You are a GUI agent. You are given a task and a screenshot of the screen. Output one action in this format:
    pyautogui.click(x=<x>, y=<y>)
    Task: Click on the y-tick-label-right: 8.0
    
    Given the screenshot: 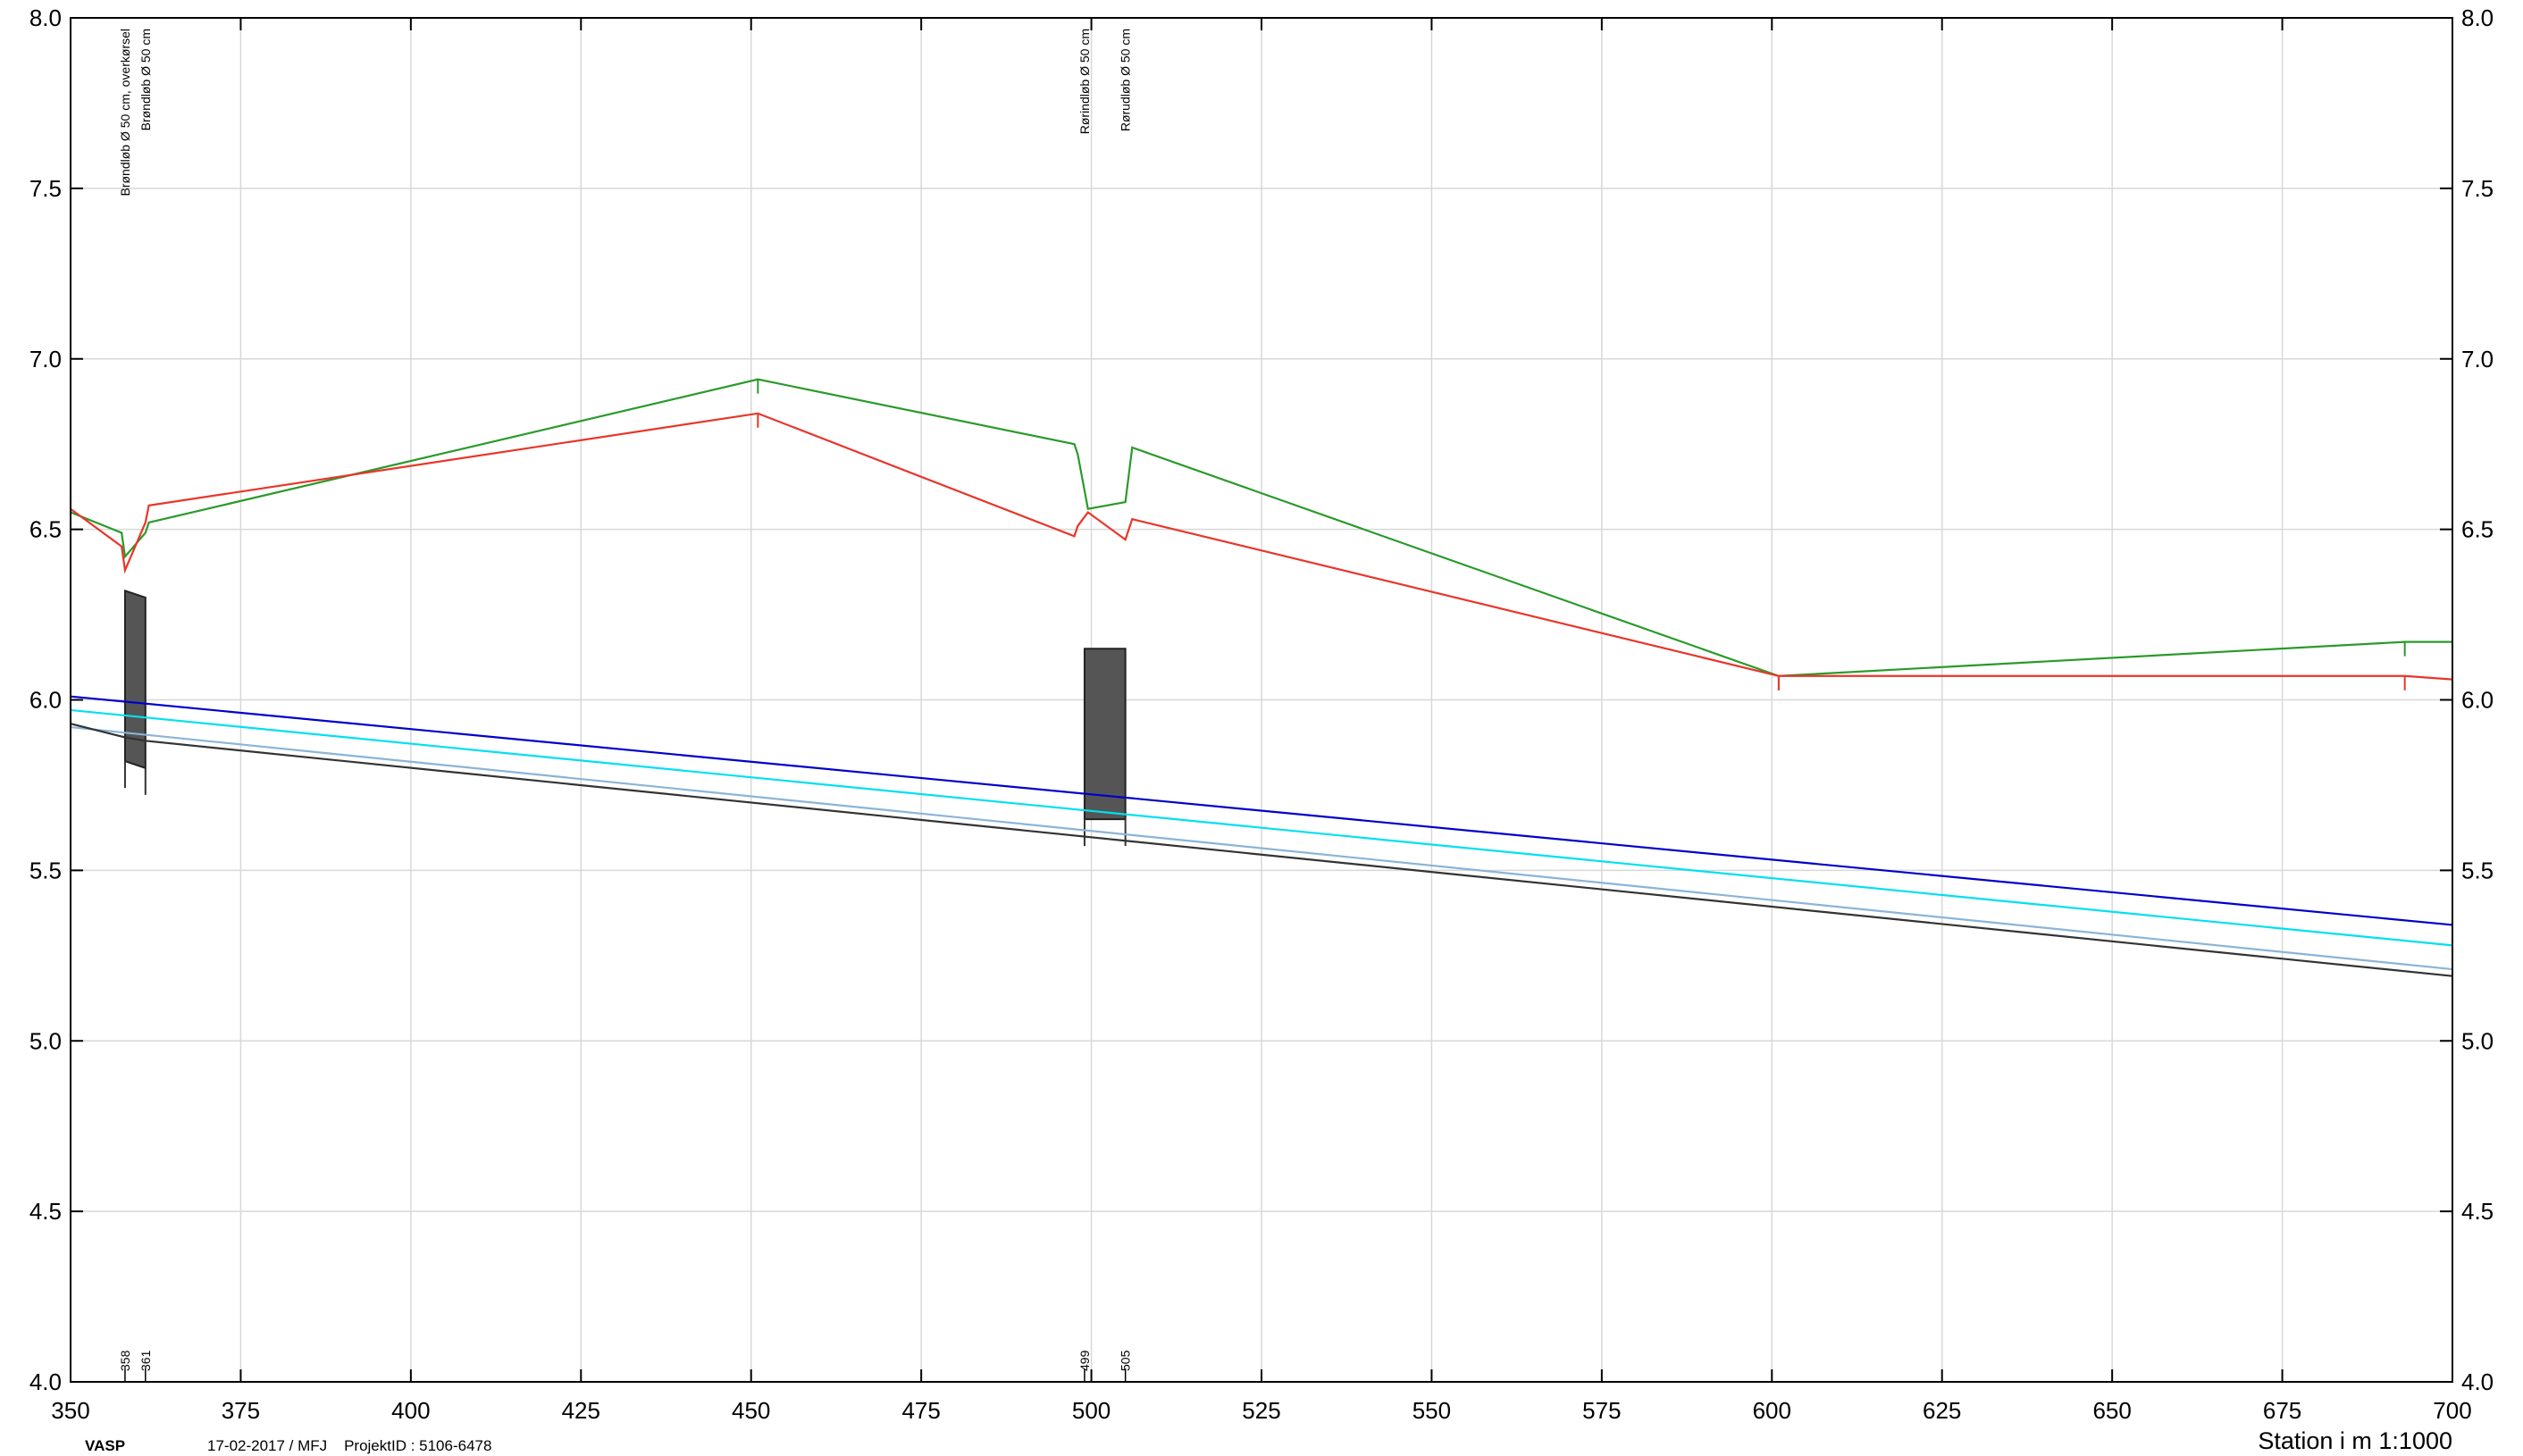 What is the action you would take?
    pyautogui.click(x=2477, y=17)
    